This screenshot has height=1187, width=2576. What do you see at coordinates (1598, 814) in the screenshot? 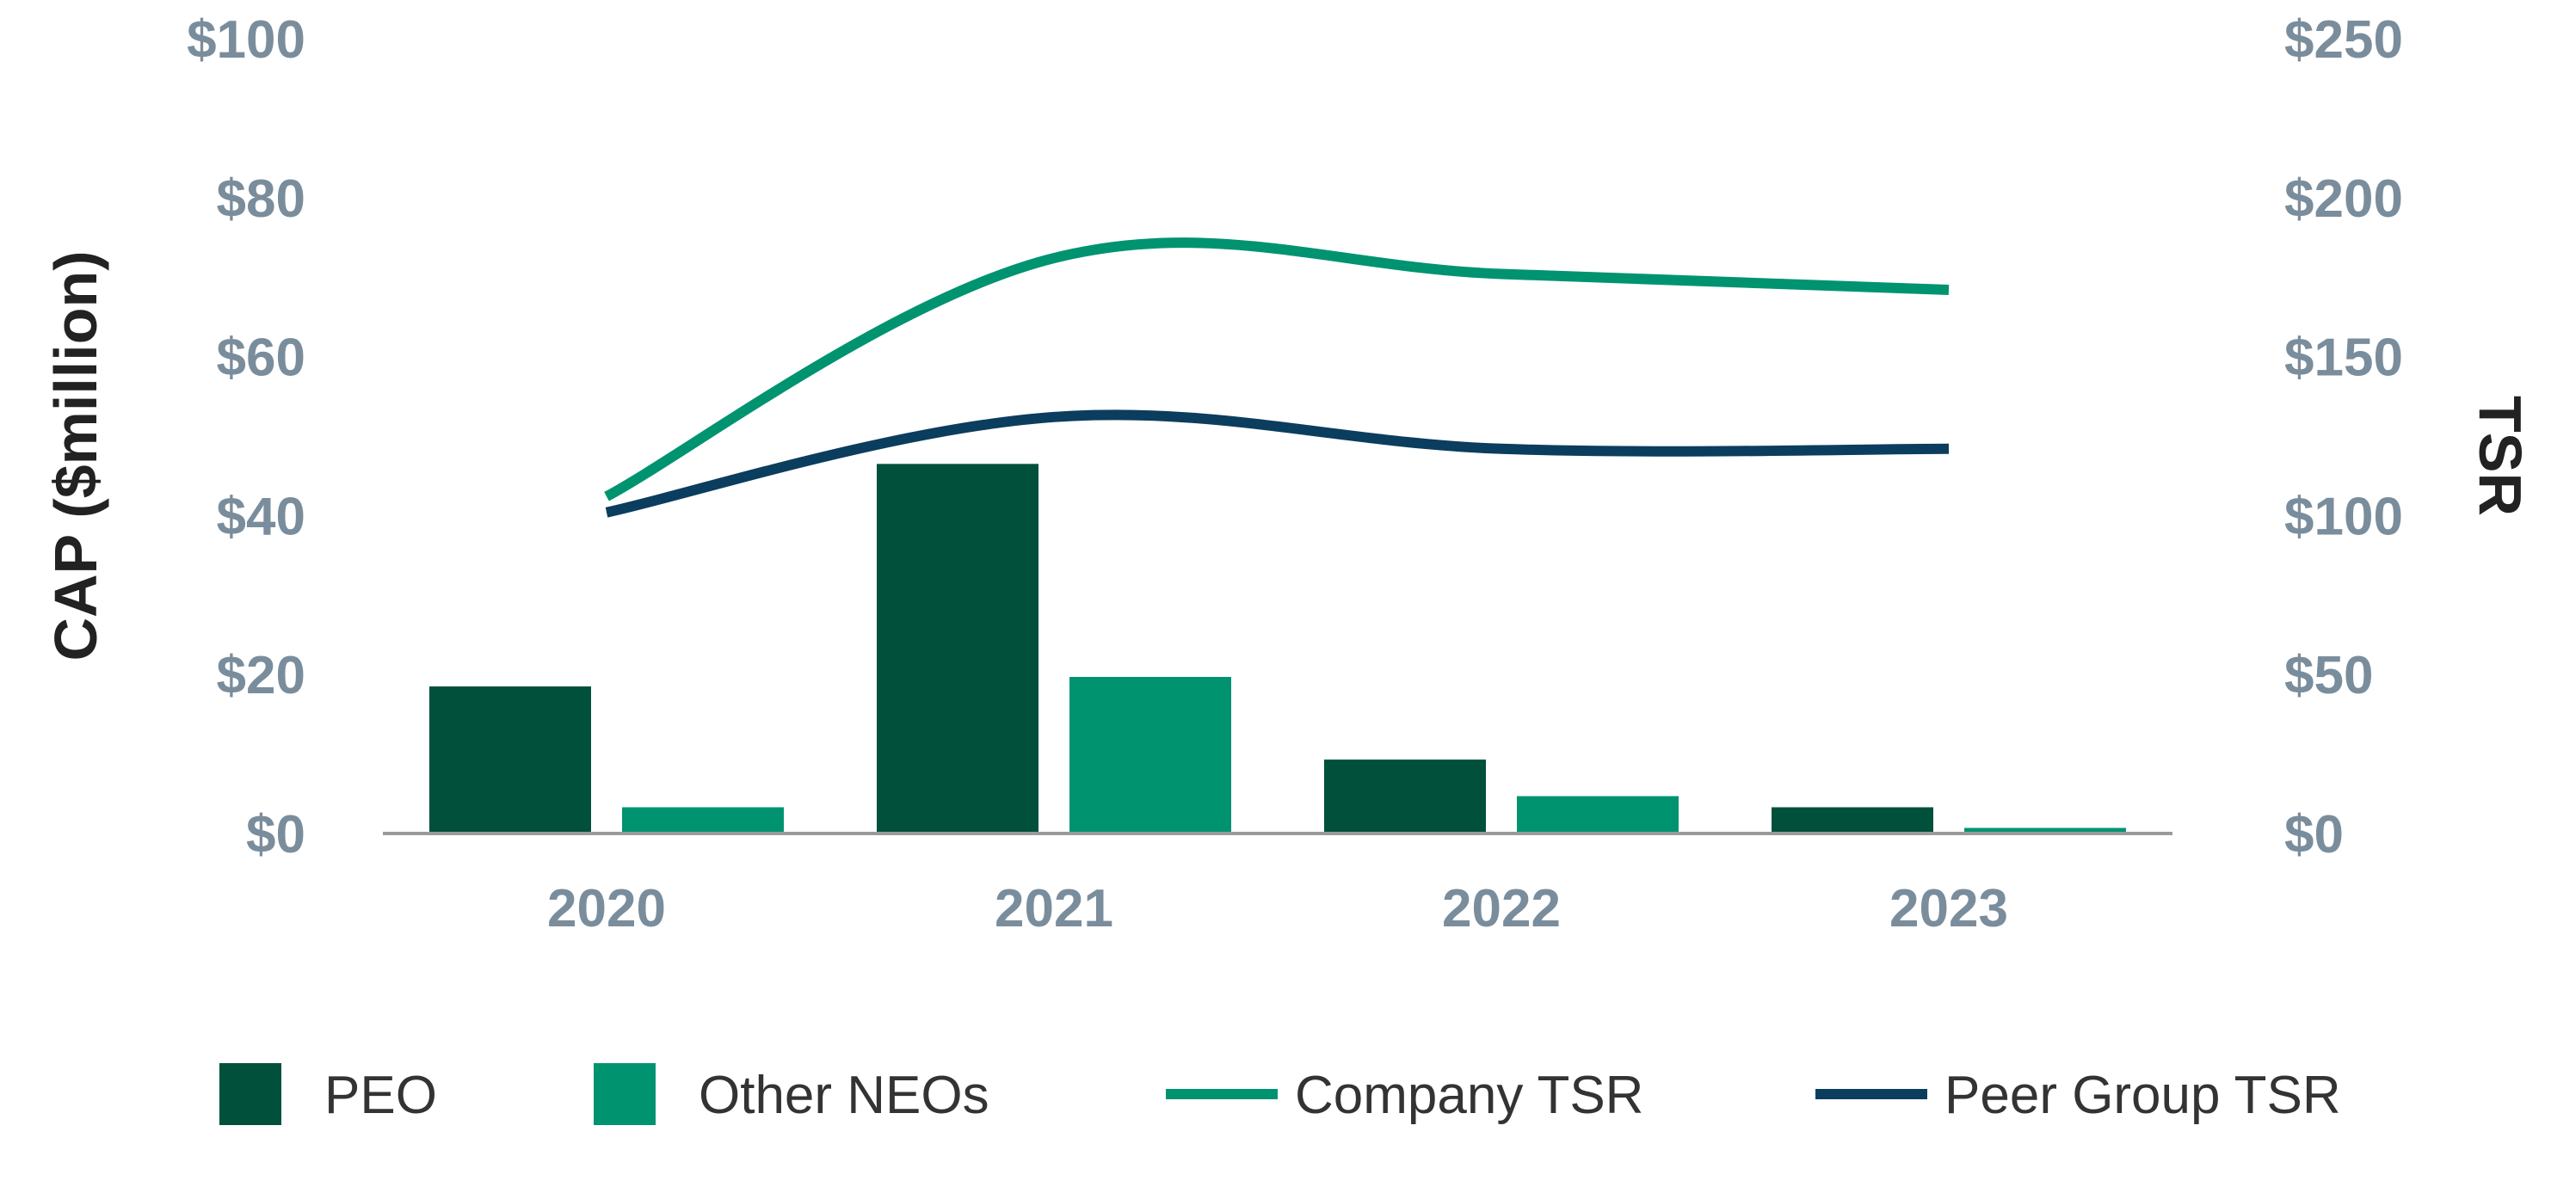
I see `bar-other-neos-2022` at bounding box center [1598, 814].